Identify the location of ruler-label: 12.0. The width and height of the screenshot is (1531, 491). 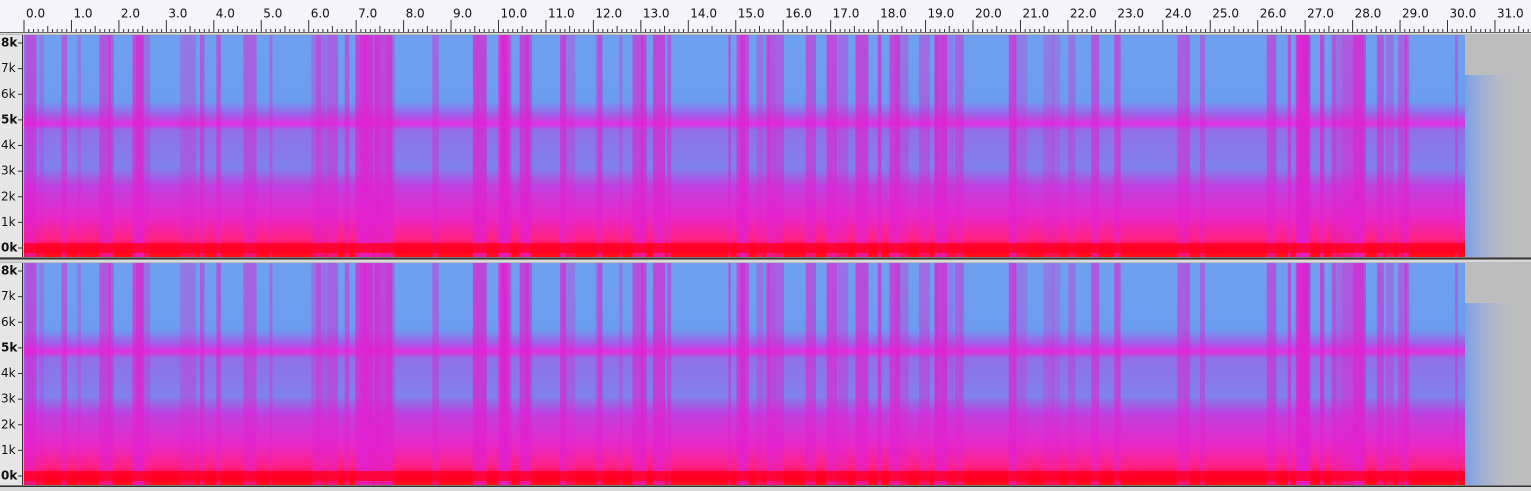
(608, 14).